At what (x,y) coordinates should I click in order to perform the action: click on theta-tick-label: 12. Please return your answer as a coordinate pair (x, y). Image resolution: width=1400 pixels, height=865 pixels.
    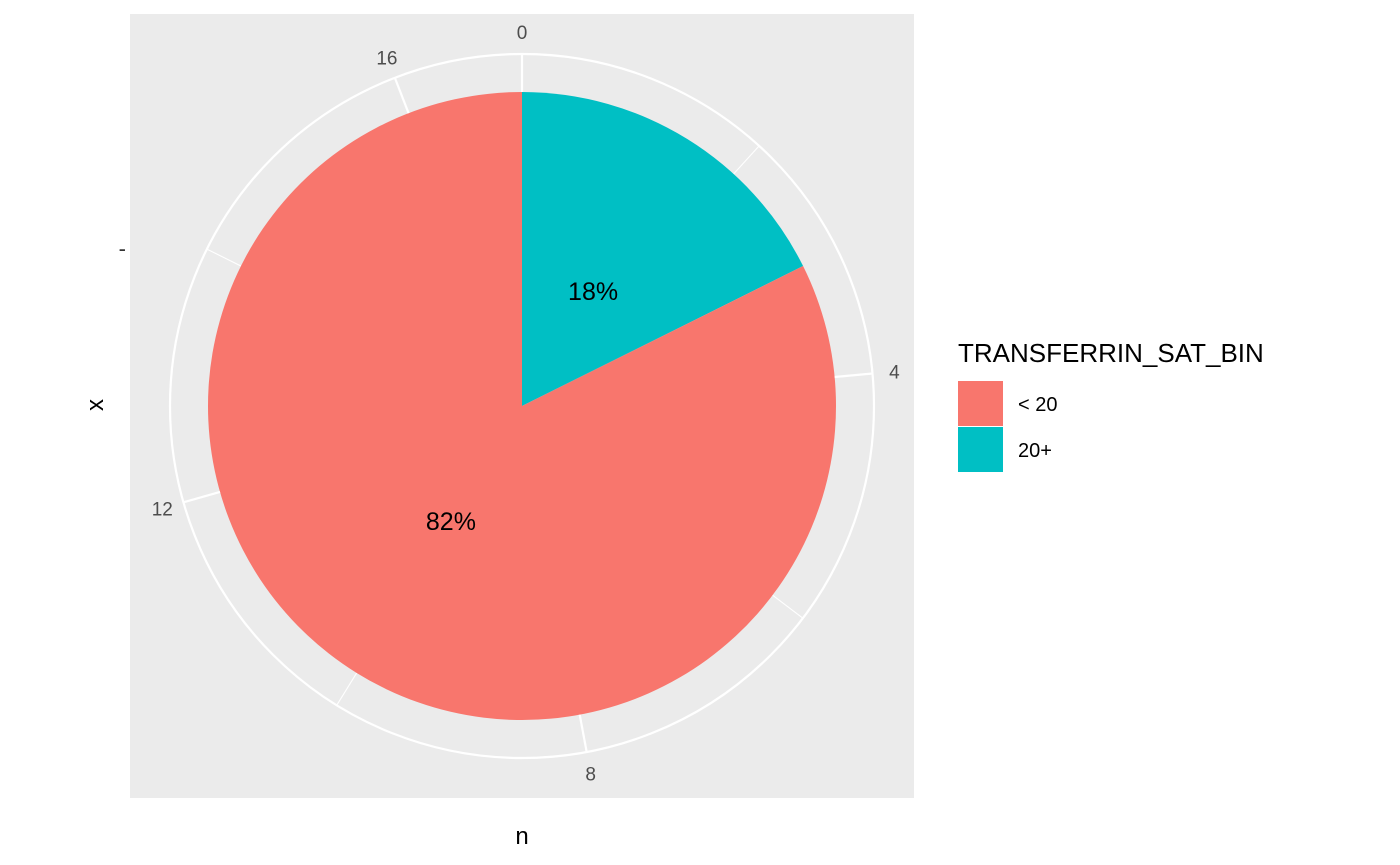
    Looking at the image, I should click on (162, 509).